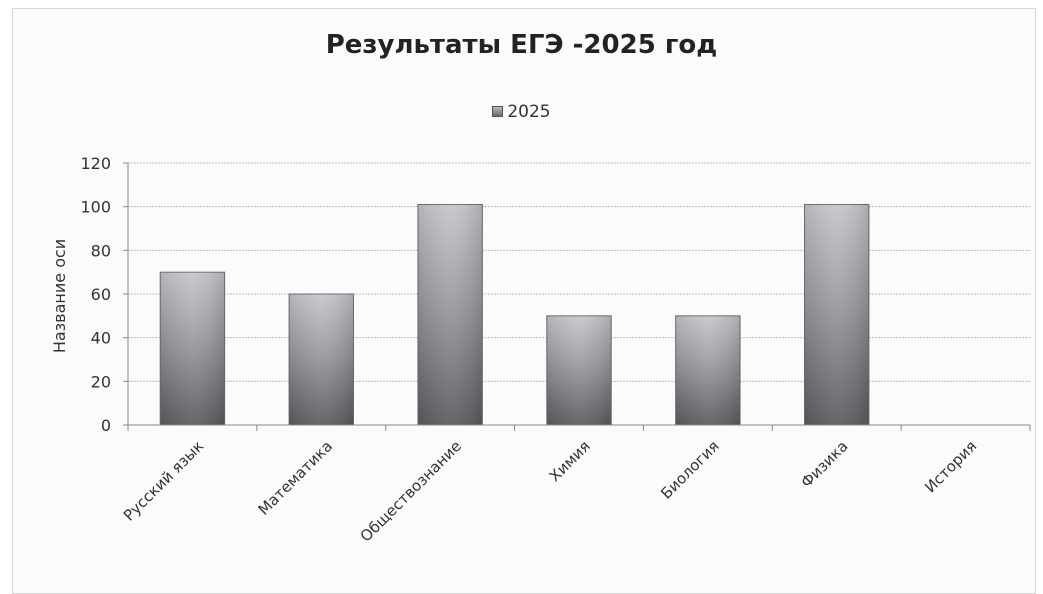 This screenshot has height=594, width=1043. Describe the element at coordinates (95, 163) in the screenshot. I see `y-tick-label: 120` at that location.